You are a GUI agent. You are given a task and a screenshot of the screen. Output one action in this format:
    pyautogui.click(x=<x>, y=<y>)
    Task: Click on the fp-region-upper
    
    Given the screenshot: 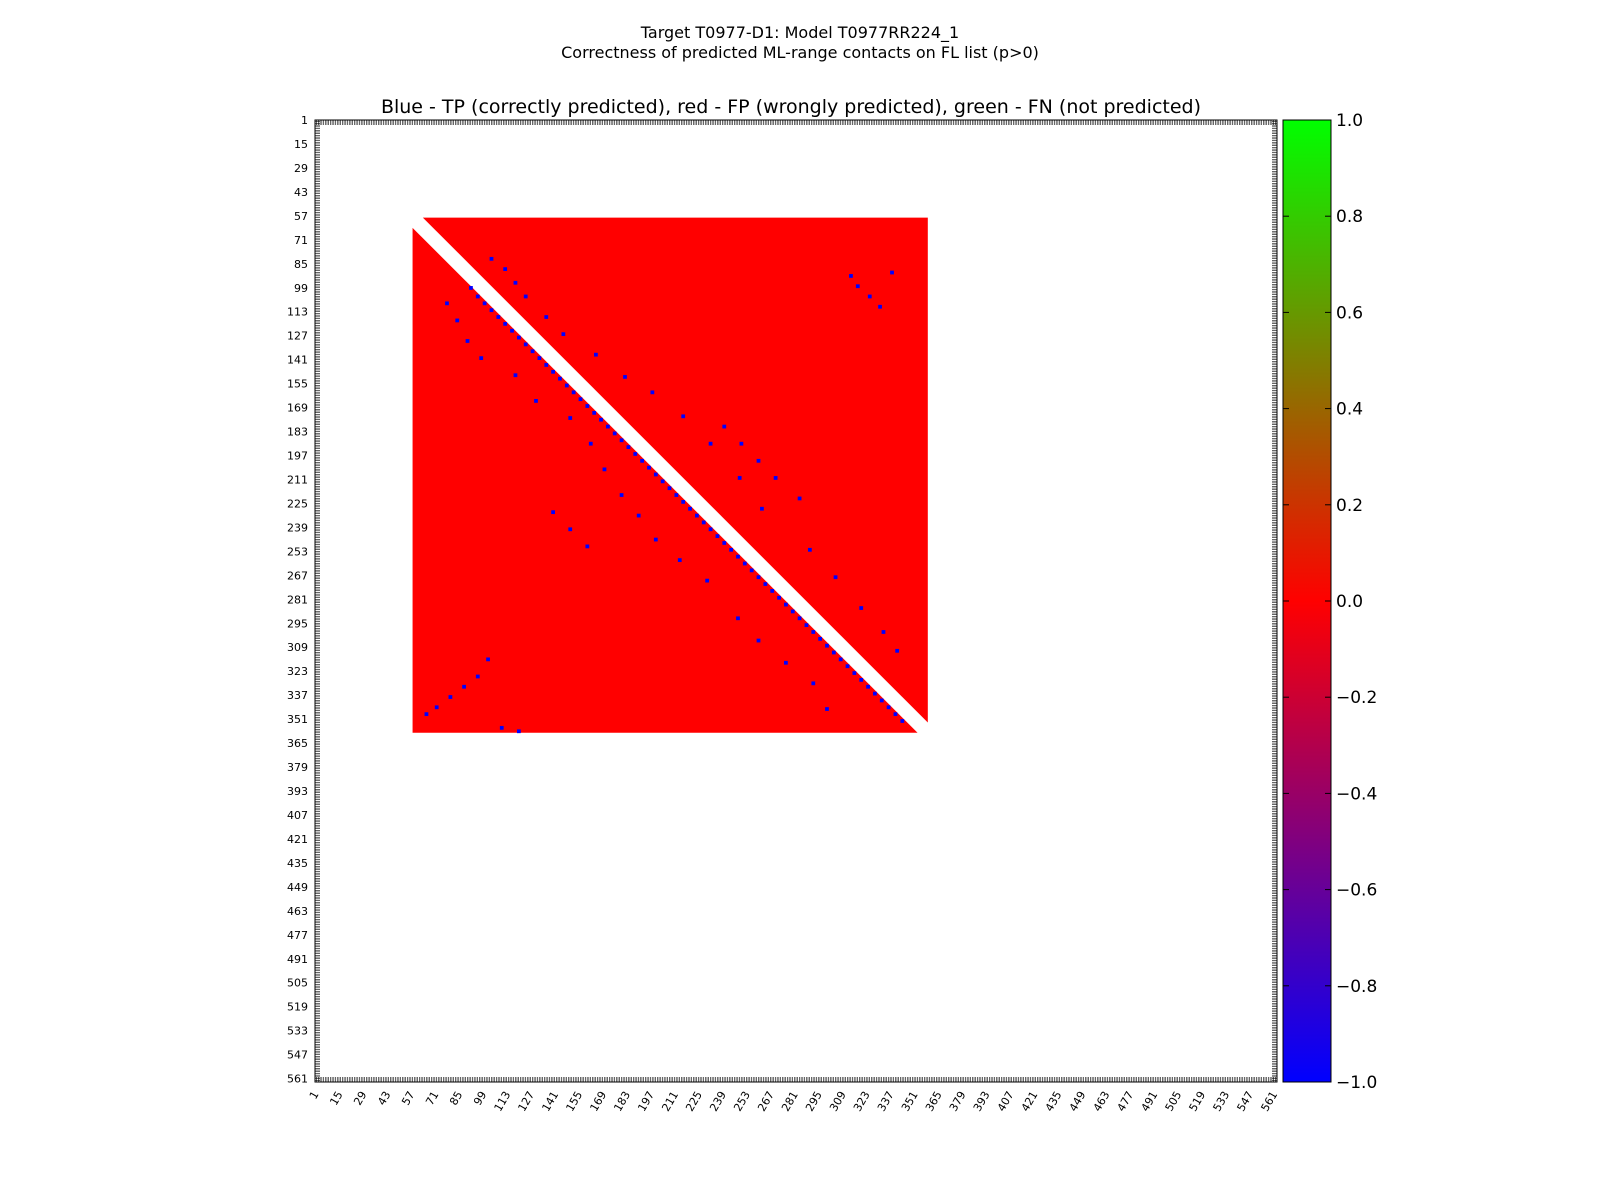 What is the action you would take?
    pyautogui.click(x=675, y=470)
    